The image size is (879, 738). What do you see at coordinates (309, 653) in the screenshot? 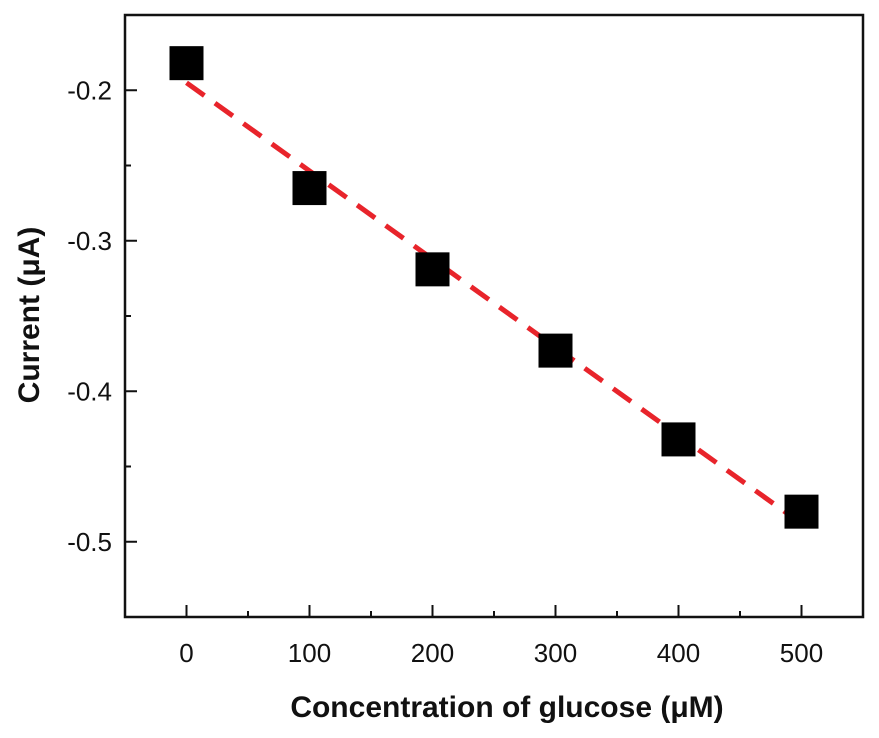
I see `x-tick-label: 100` at bounding box center [309, 653].